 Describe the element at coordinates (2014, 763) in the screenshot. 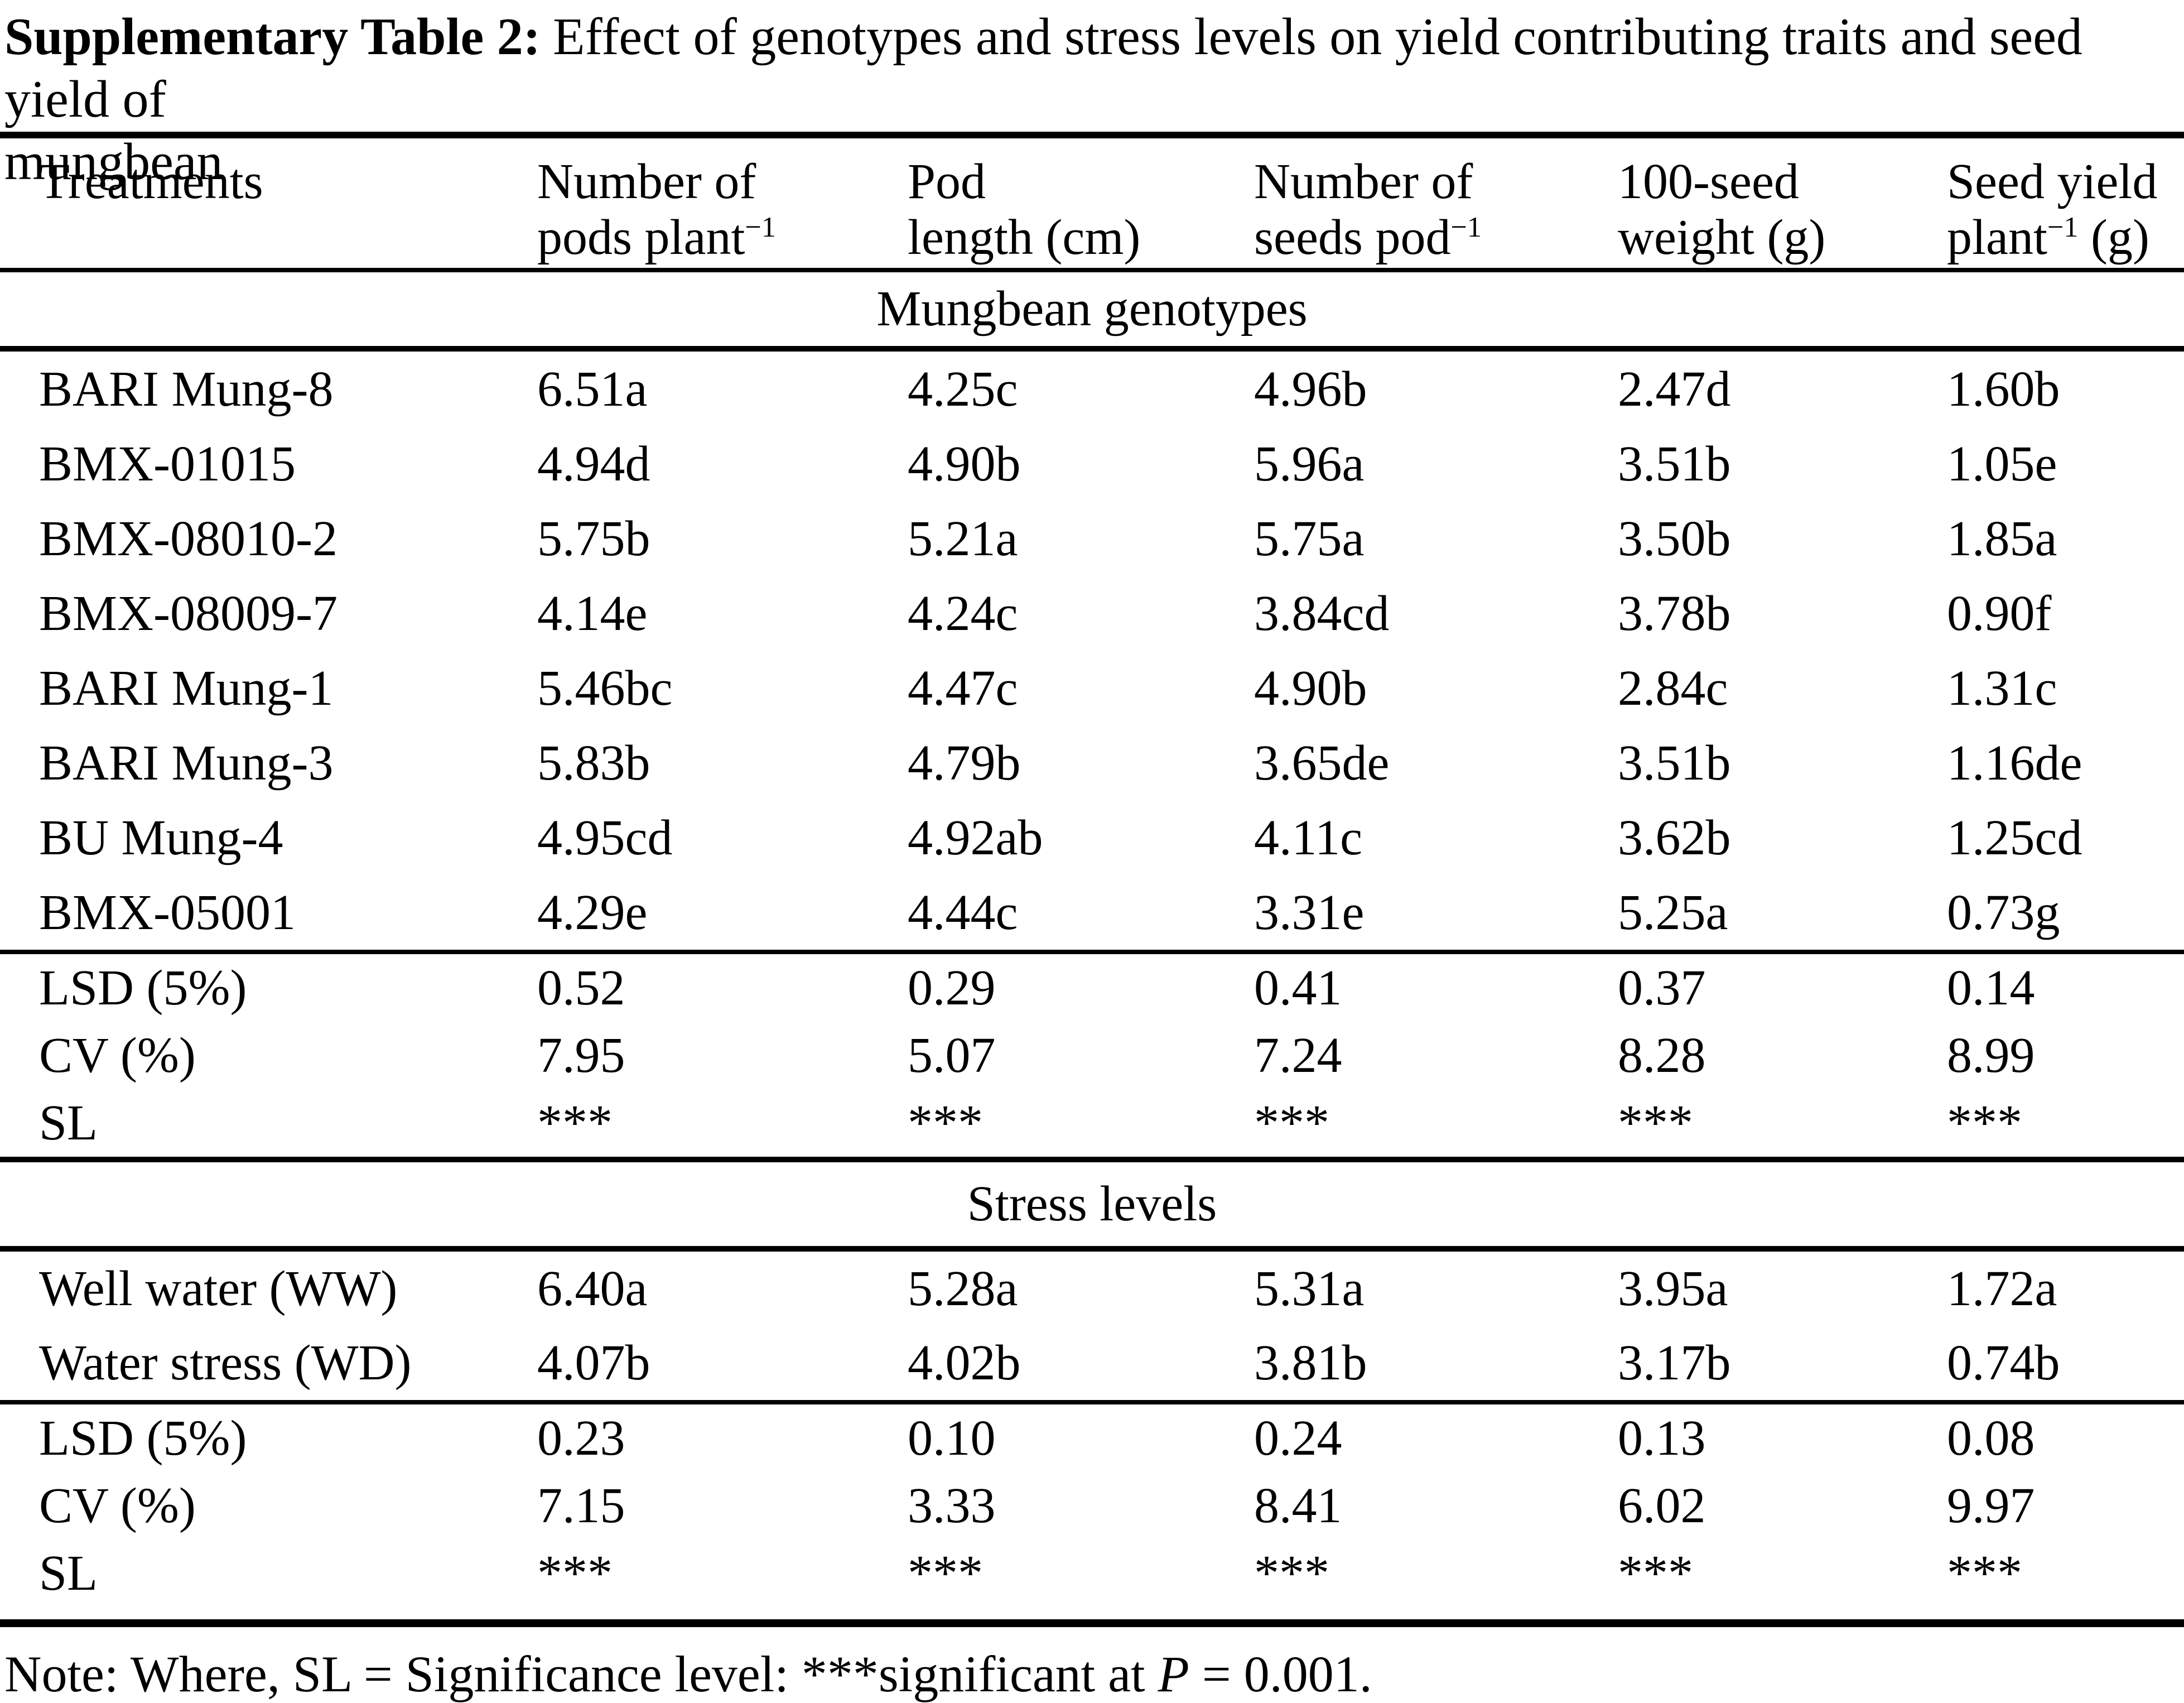

I see `value-cell: 1.16de` at that location.